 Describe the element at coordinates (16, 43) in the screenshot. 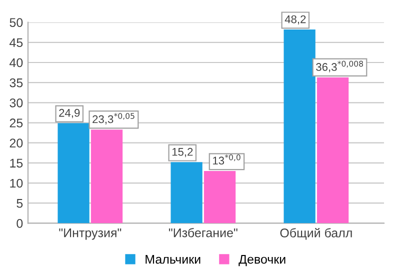

I see `y-tick-label: 45` at that location.